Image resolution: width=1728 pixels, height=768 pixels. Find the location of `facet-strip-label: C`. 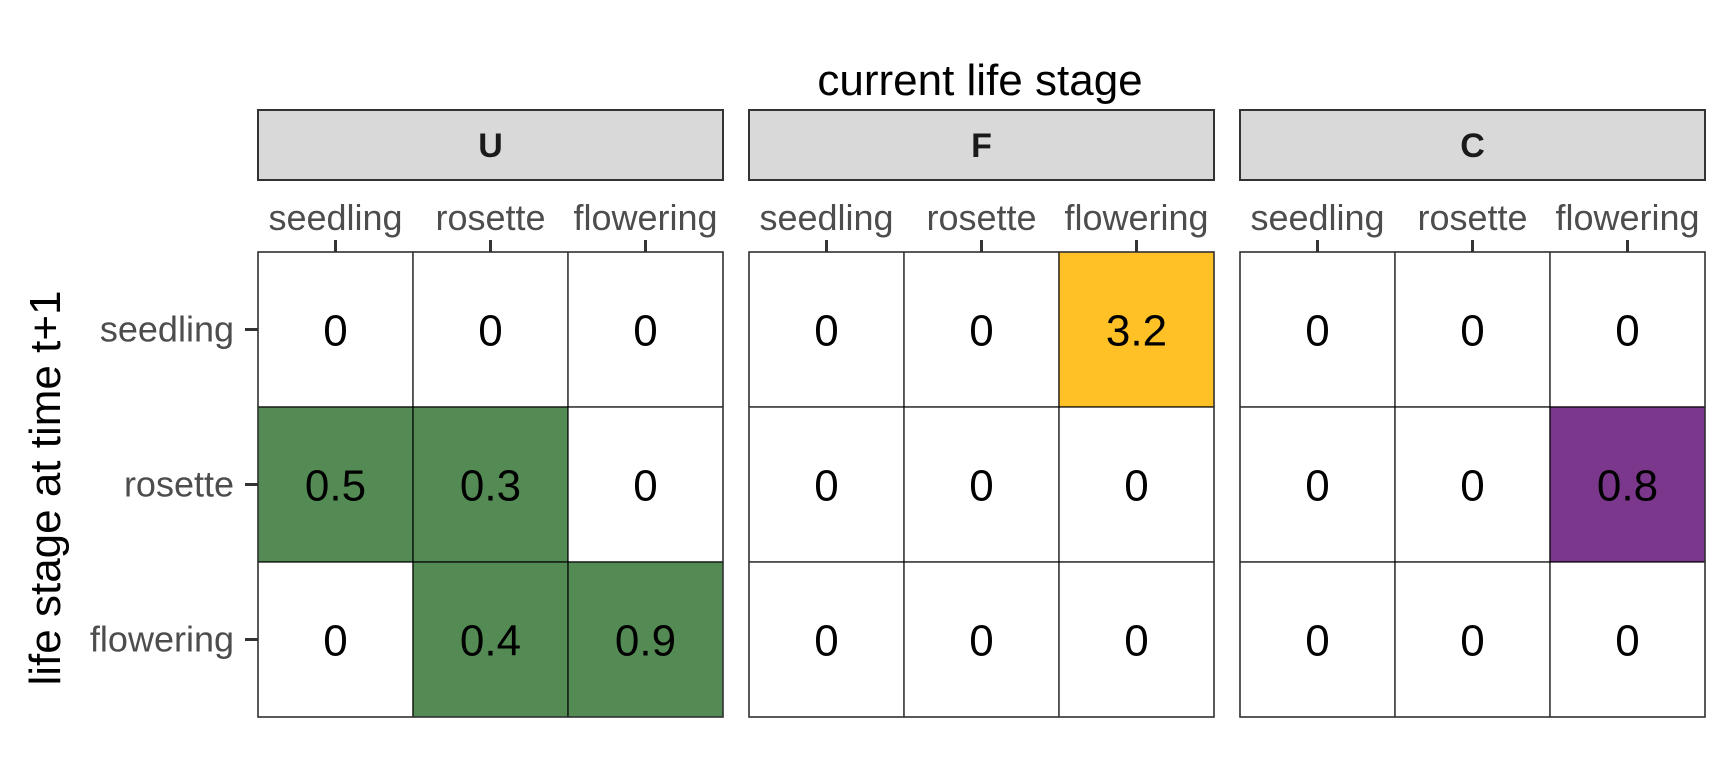

facet-strip-label: C is located at coordinates (1472, 146).